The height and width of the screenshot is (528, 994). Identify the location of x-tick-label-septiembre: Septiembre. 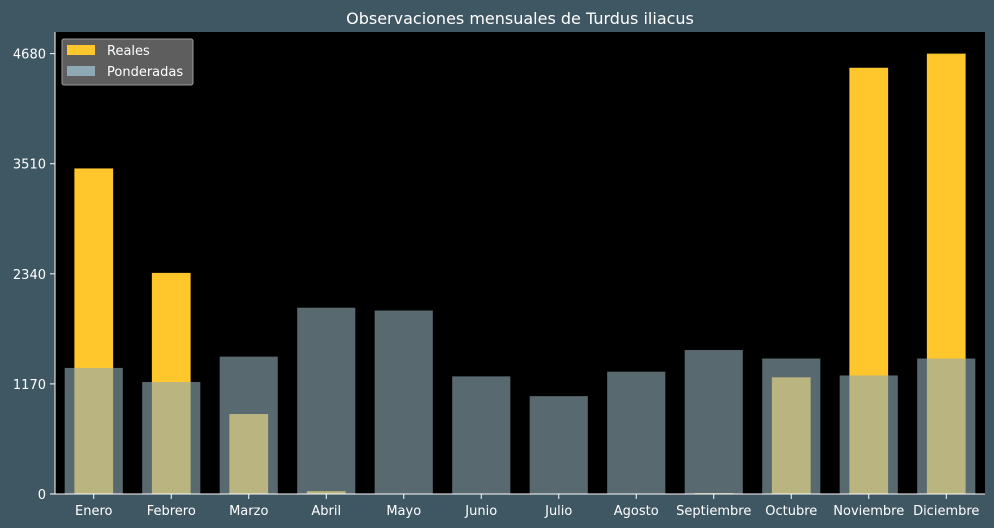
(713, 511).